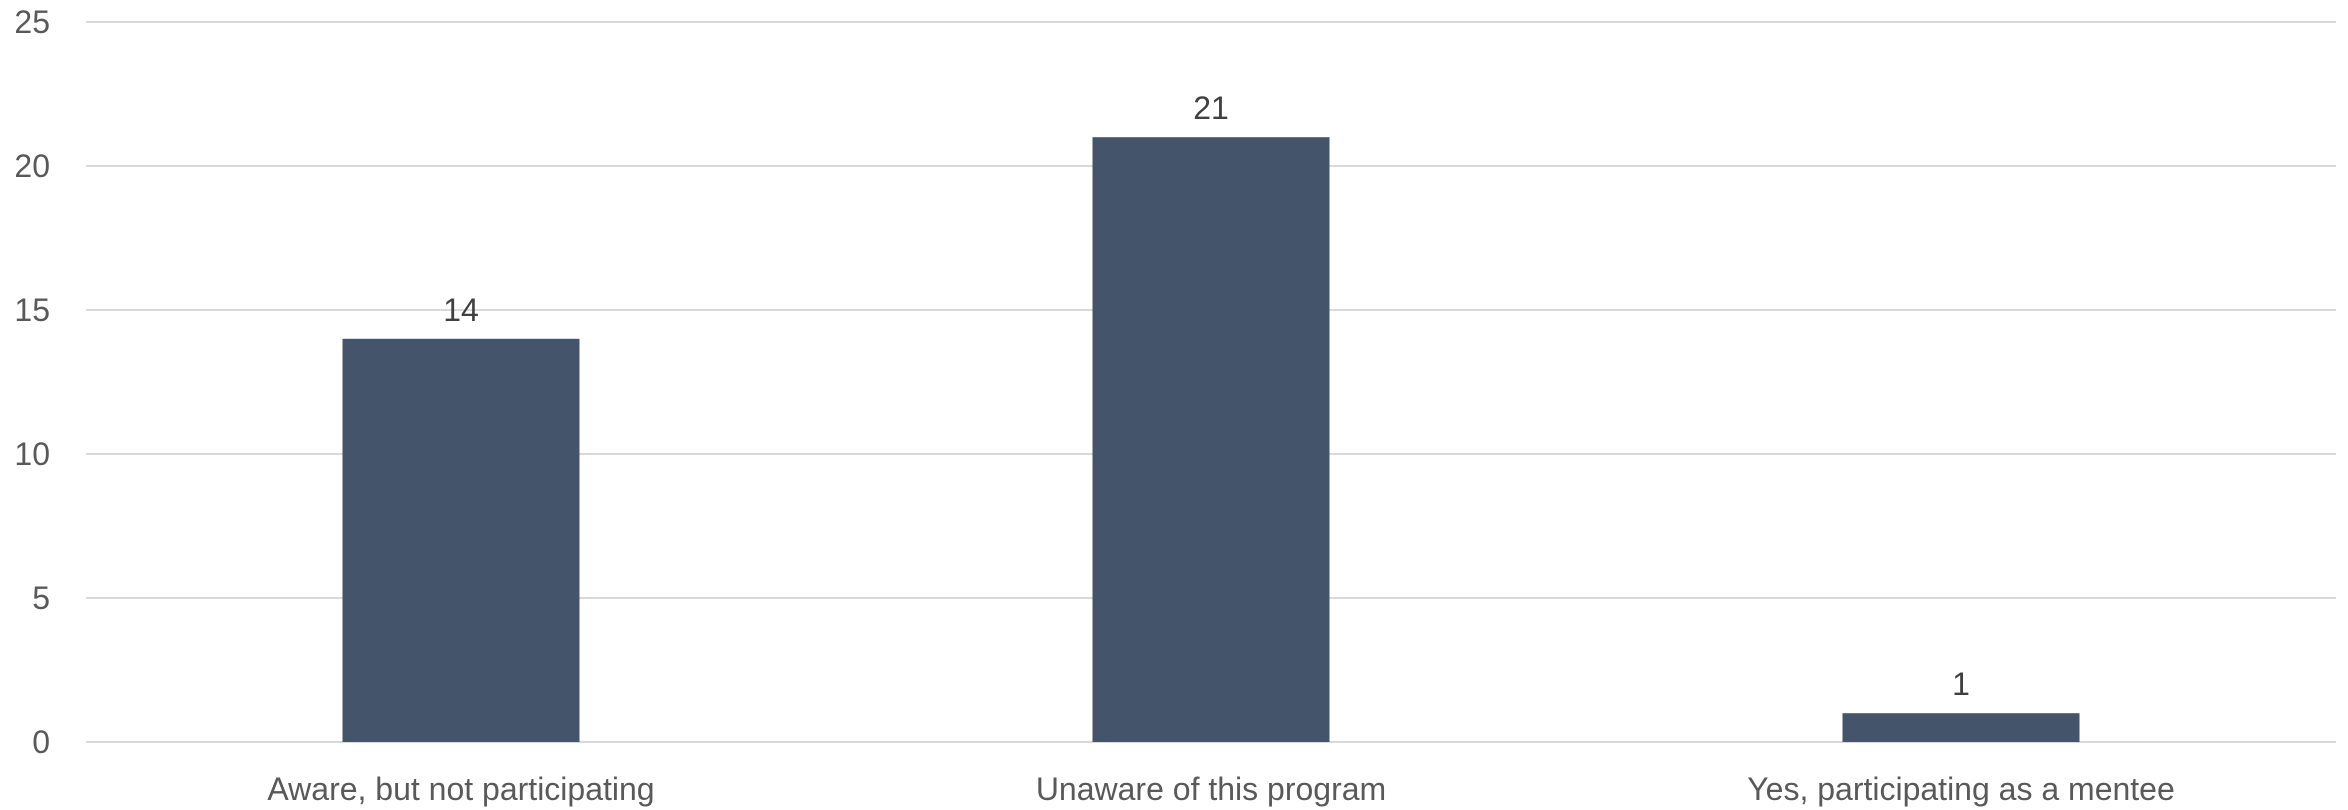  Describe the element at coordinates (461, 310) in the screenshot. I see `data-label-0: 14` at that location.